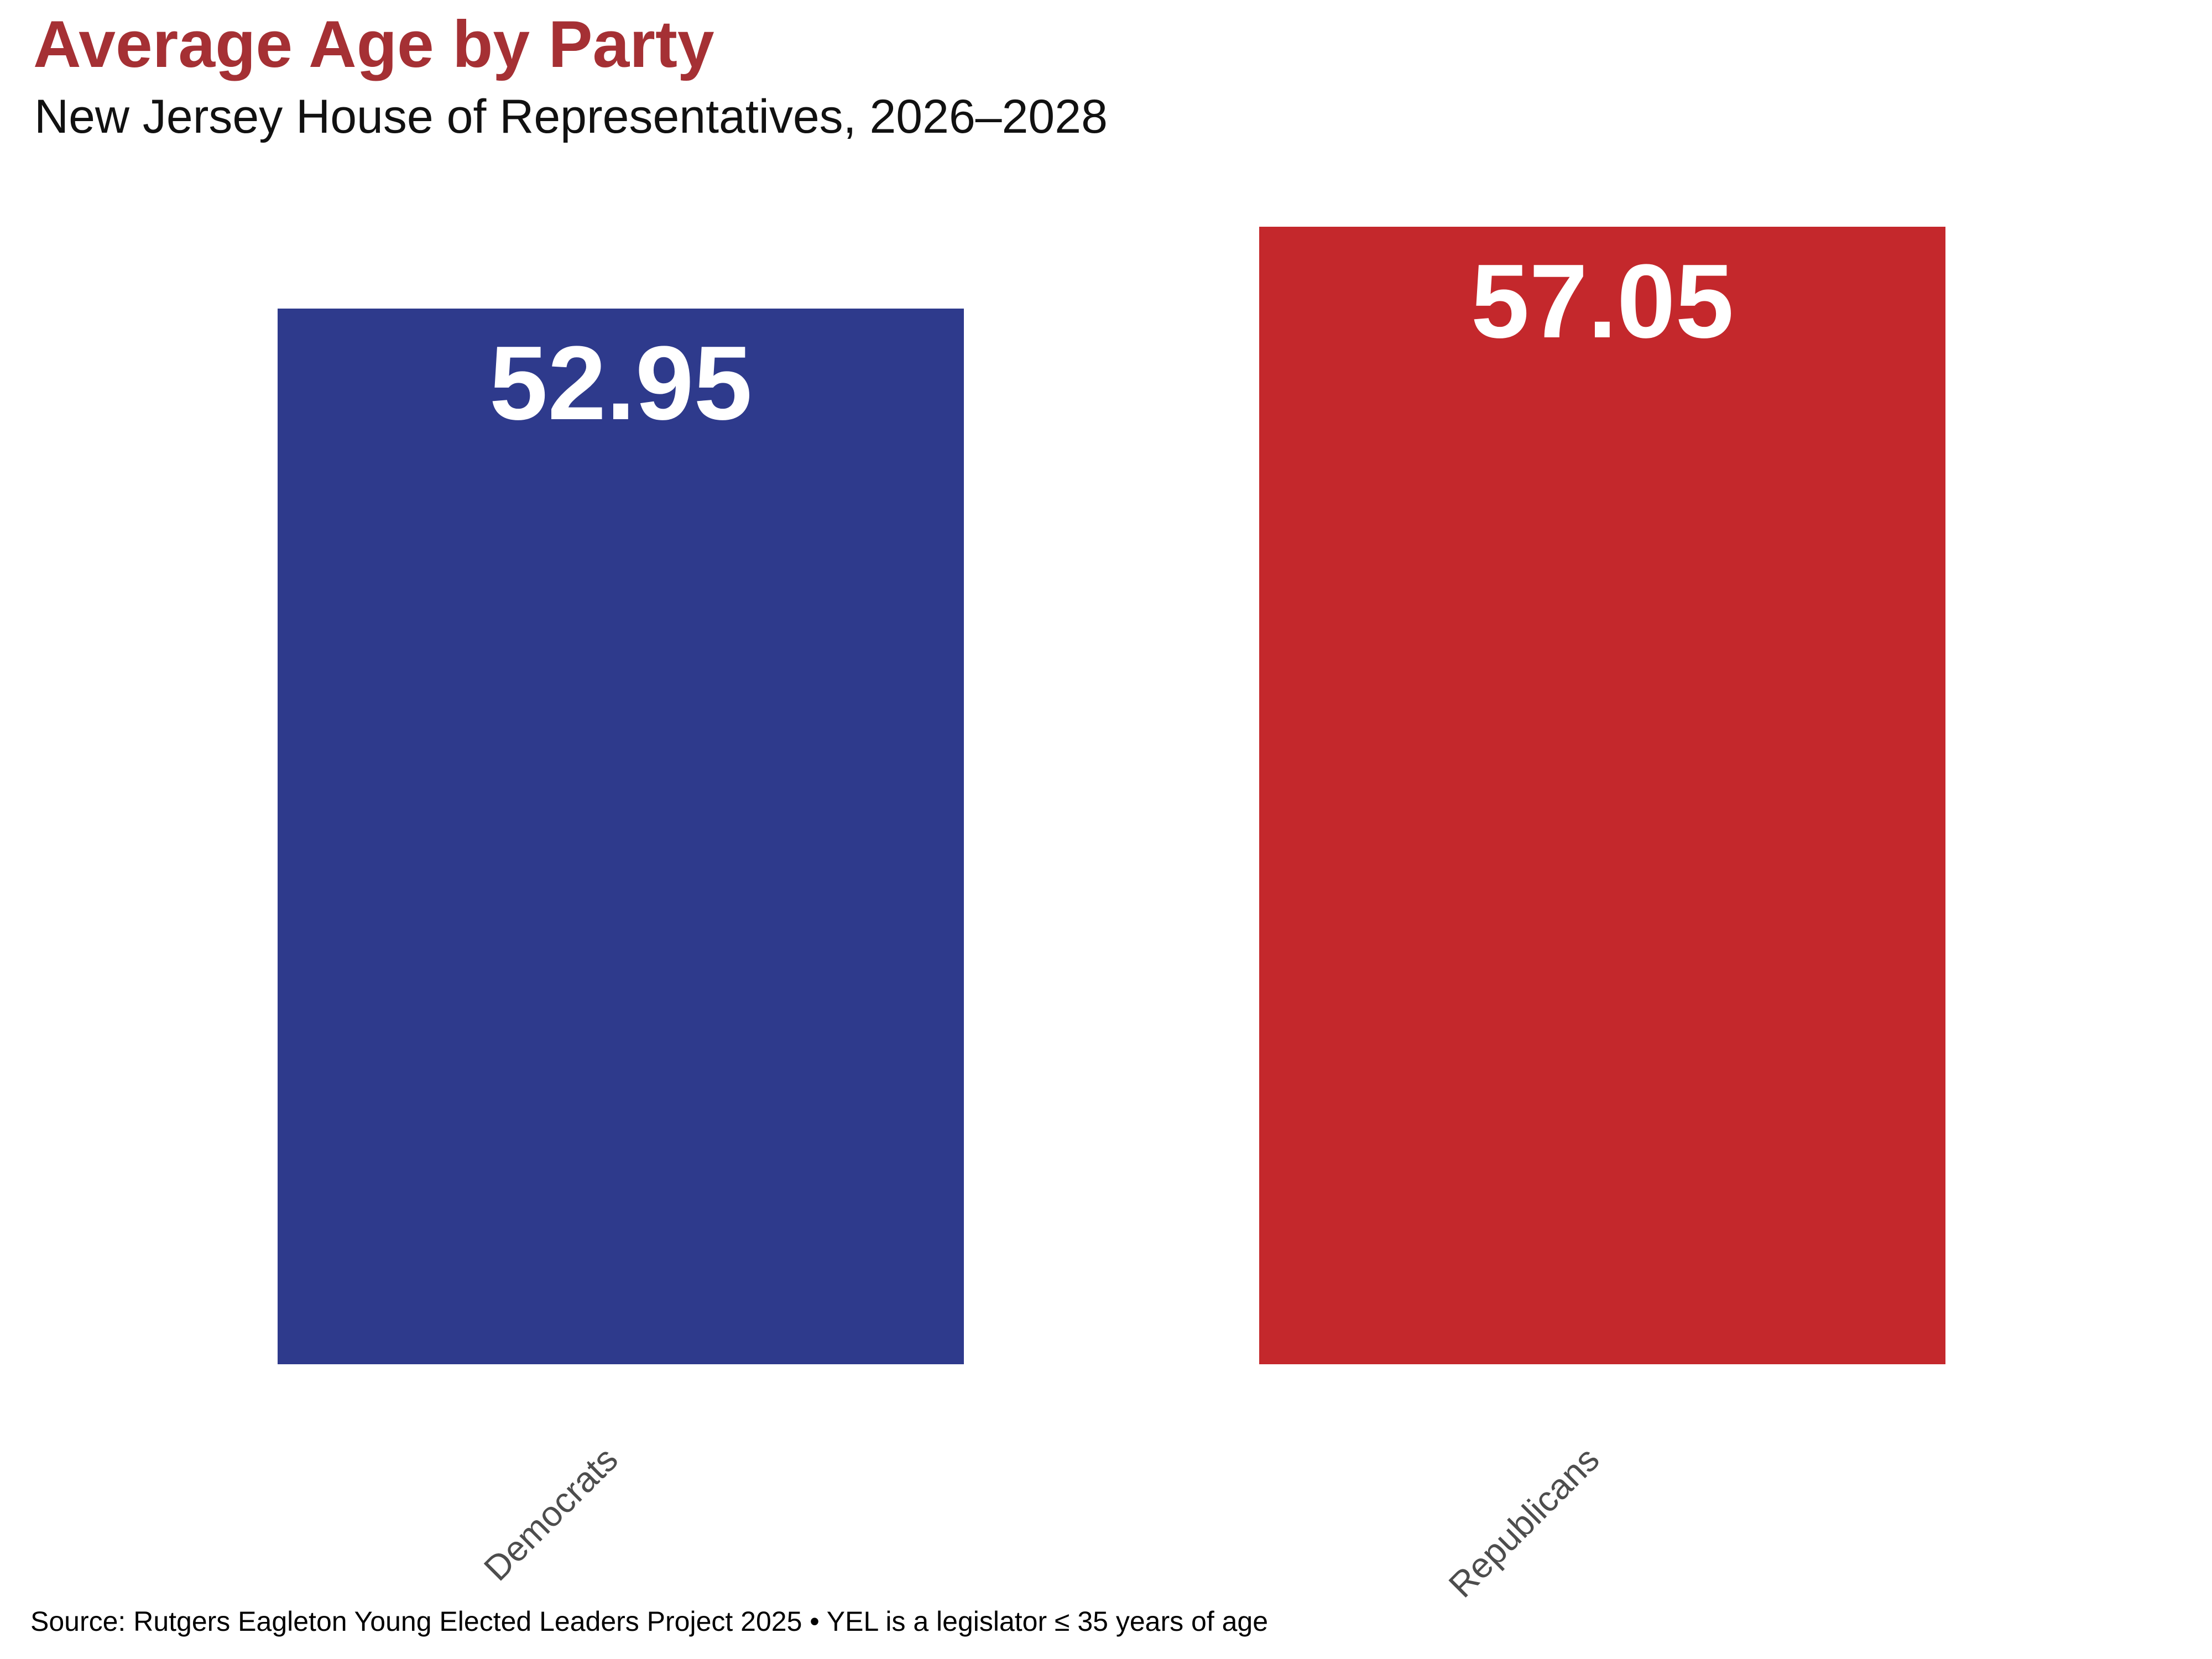 The height and width of the screenshot is (1659, 2212). Describe the element at coordinates (551, 1514) in the screenshot. I see `category-label-democrats: Democrats` at that location.